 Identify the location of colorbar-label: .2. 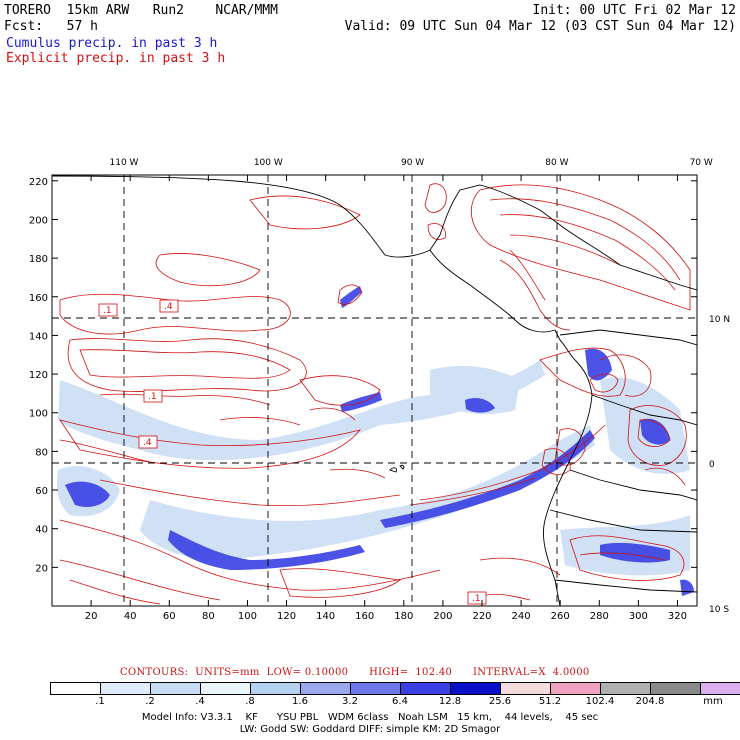
(150, 701).